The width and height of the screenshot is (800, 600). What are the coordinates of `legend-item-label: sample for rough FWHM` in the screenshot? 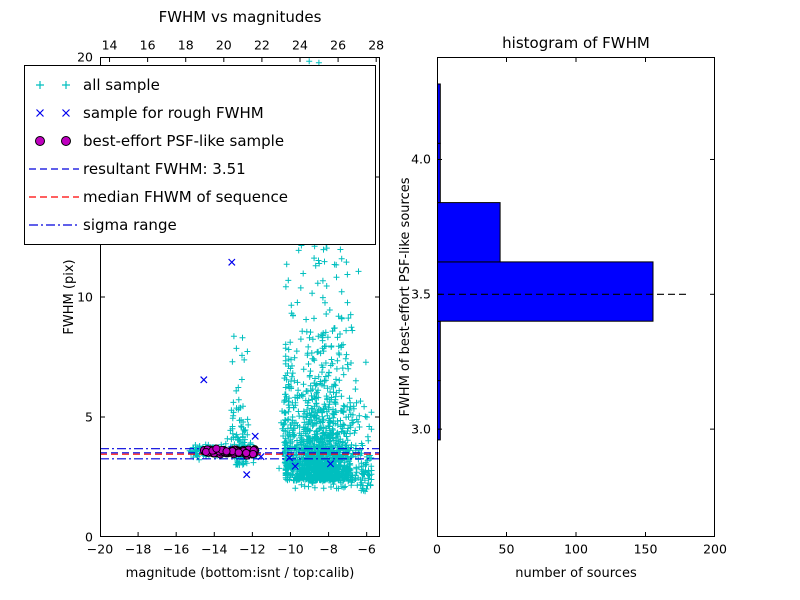 It's located at (173, 113).